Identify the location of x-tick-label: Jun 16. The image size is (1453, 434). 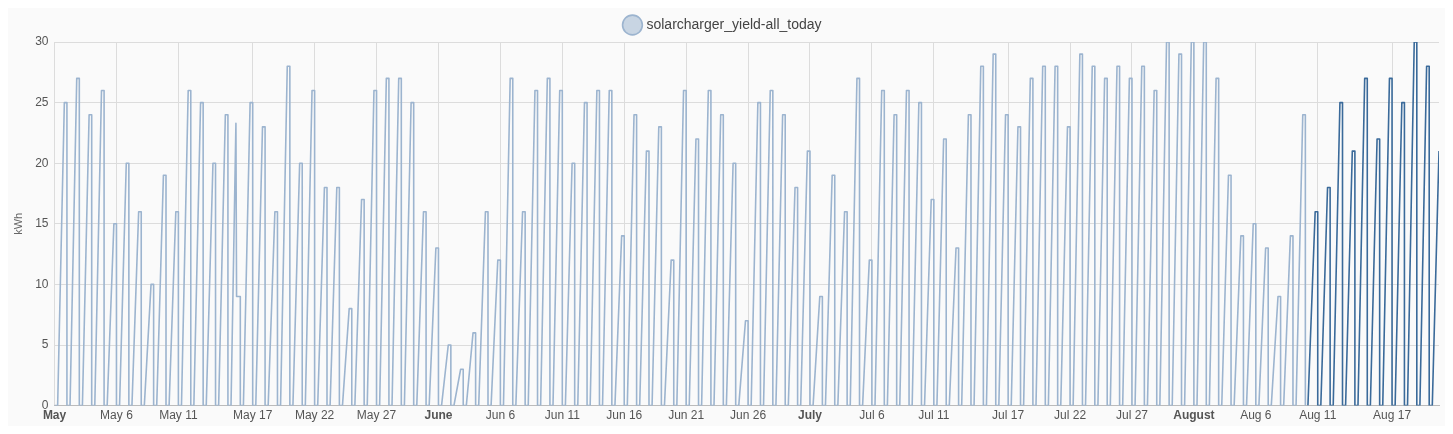
(624, 415).